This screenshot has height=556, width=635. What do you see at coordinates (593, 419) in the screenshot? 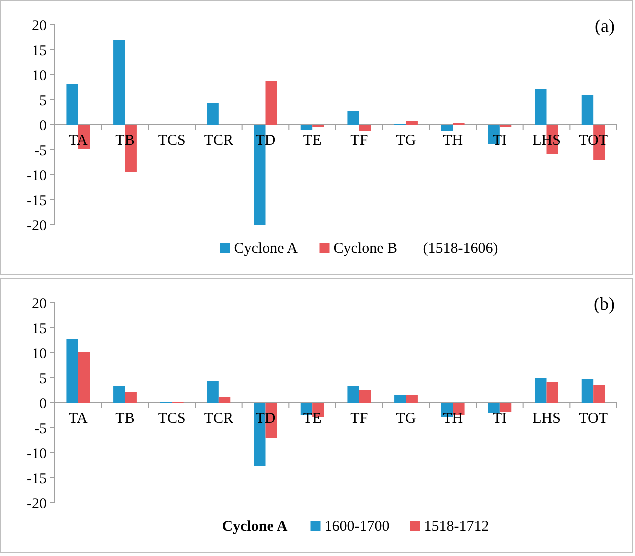
I see `x-tick-label: TOT` at bounding box center [593, 419].